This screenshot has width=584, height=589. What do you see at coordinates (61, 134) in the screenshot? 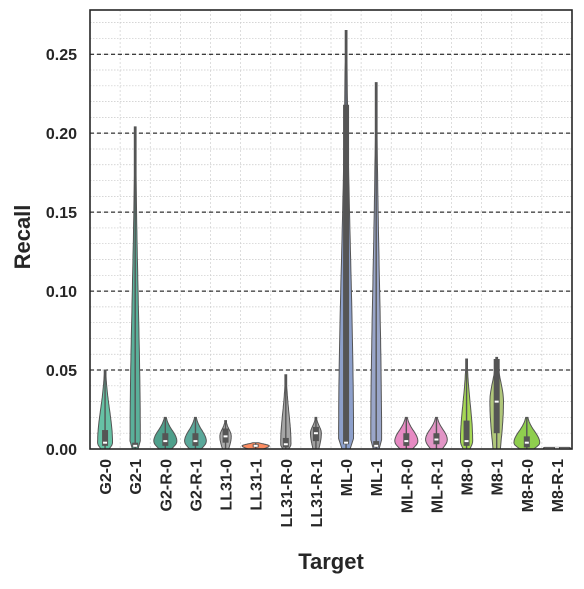
I see `y-tick-label: 0.20` at bounding box center [61, 134].